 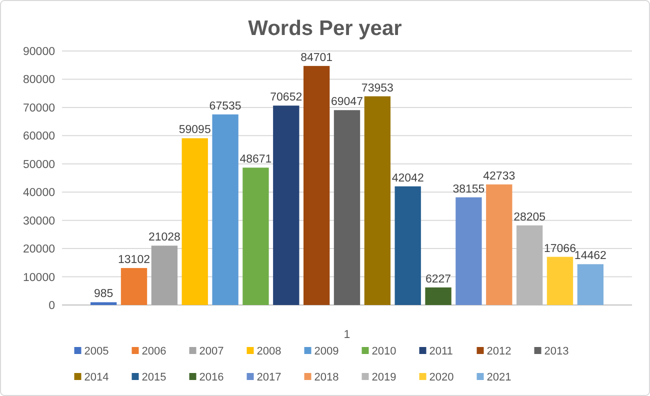 I want to click on y-tick-label: 60000, so click(x=39, y=136).